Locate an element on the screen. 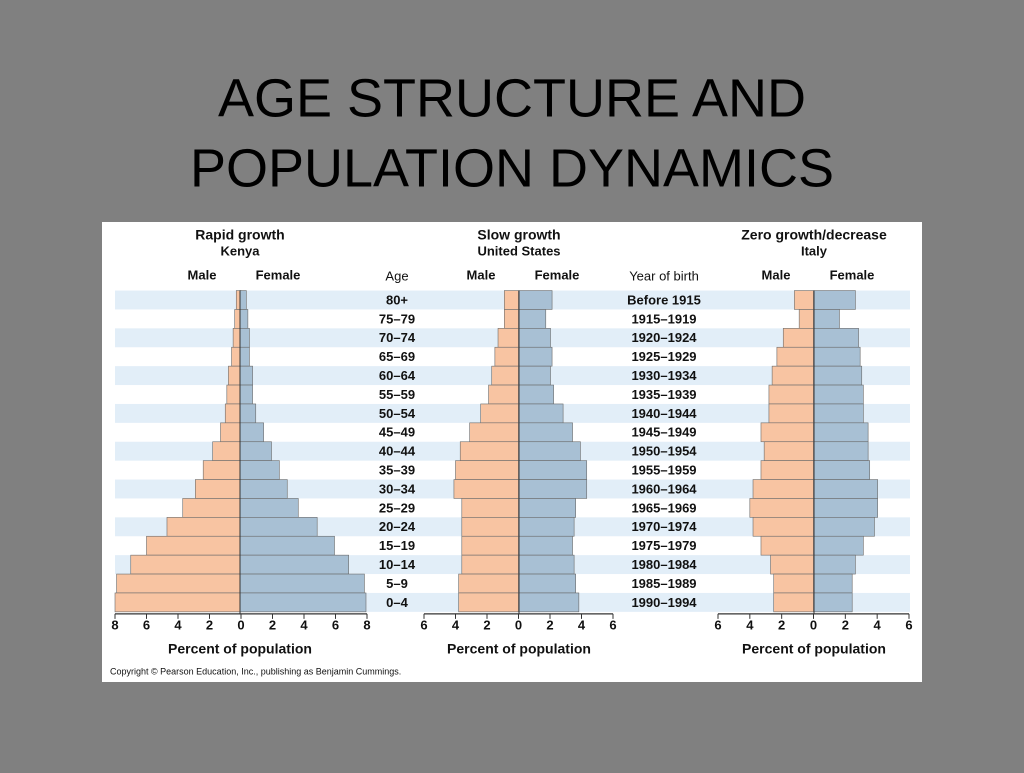  category-label: 35–39 is located at coordinates (397, 470).